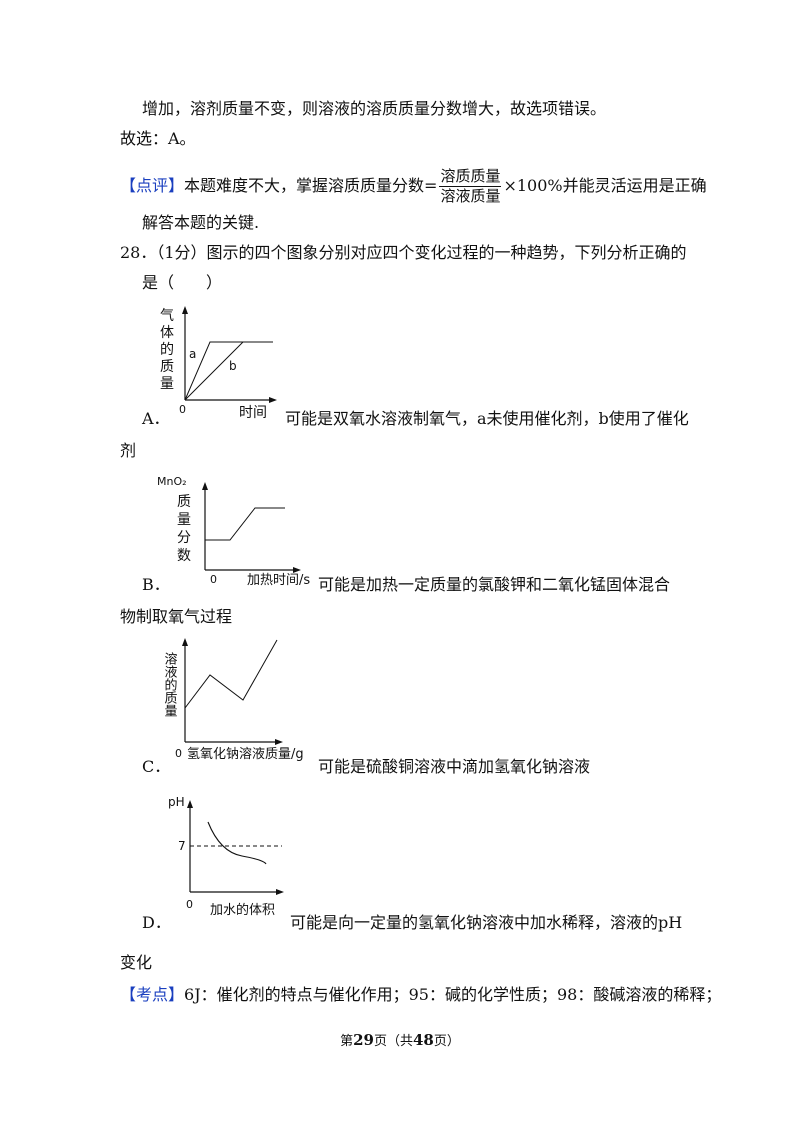 This screenshot has height=1132, width=800. Describe the element at coordinates (423, 1040) in the screenshot. I see `footer-total-pages: 48` at that location.